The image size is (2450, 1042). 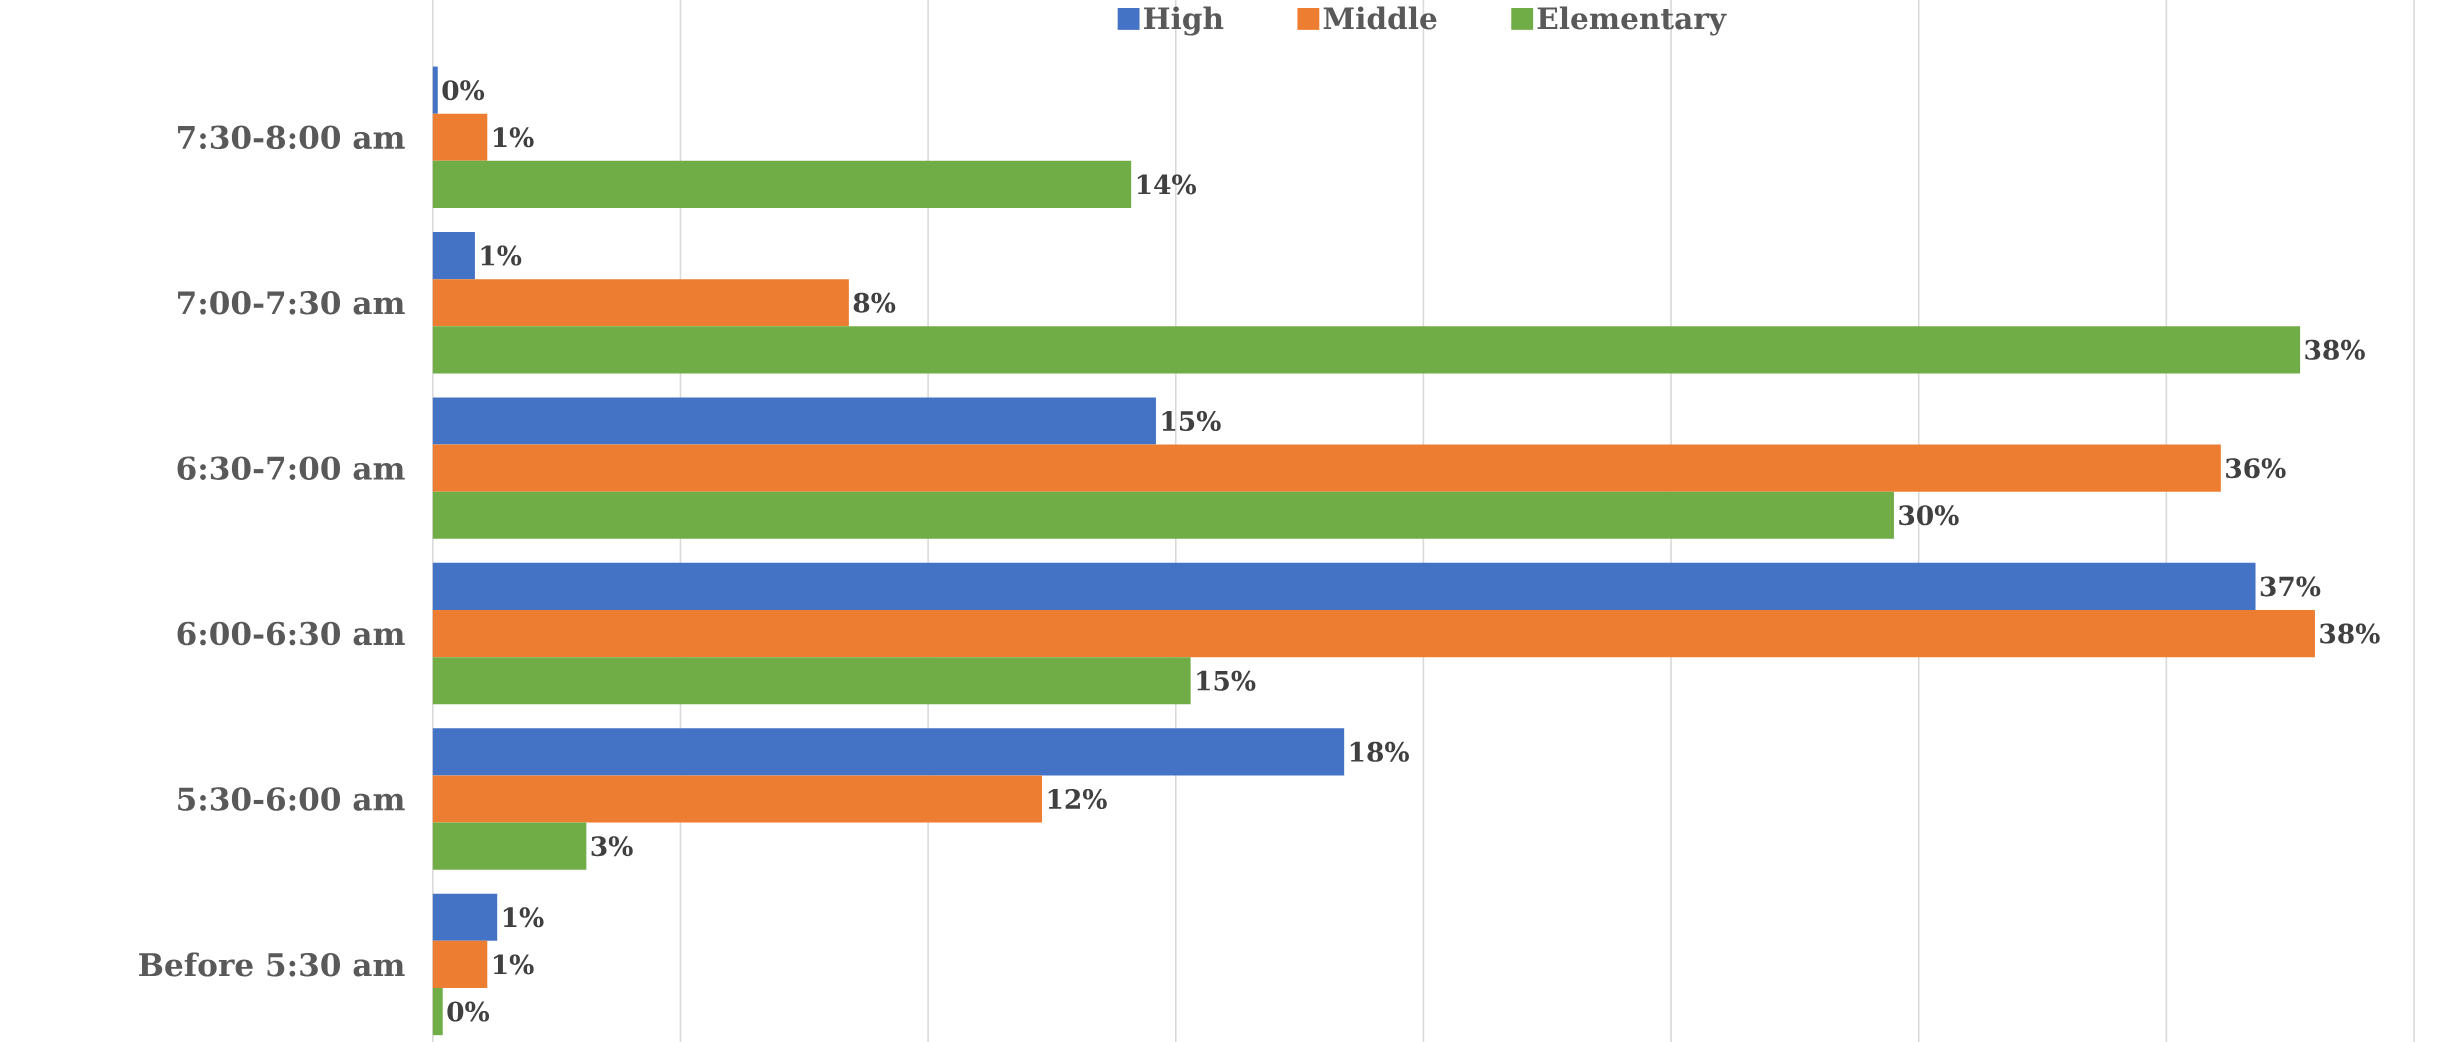 I want to click on legend-label: Elementary, so click(x=1632, y=21).